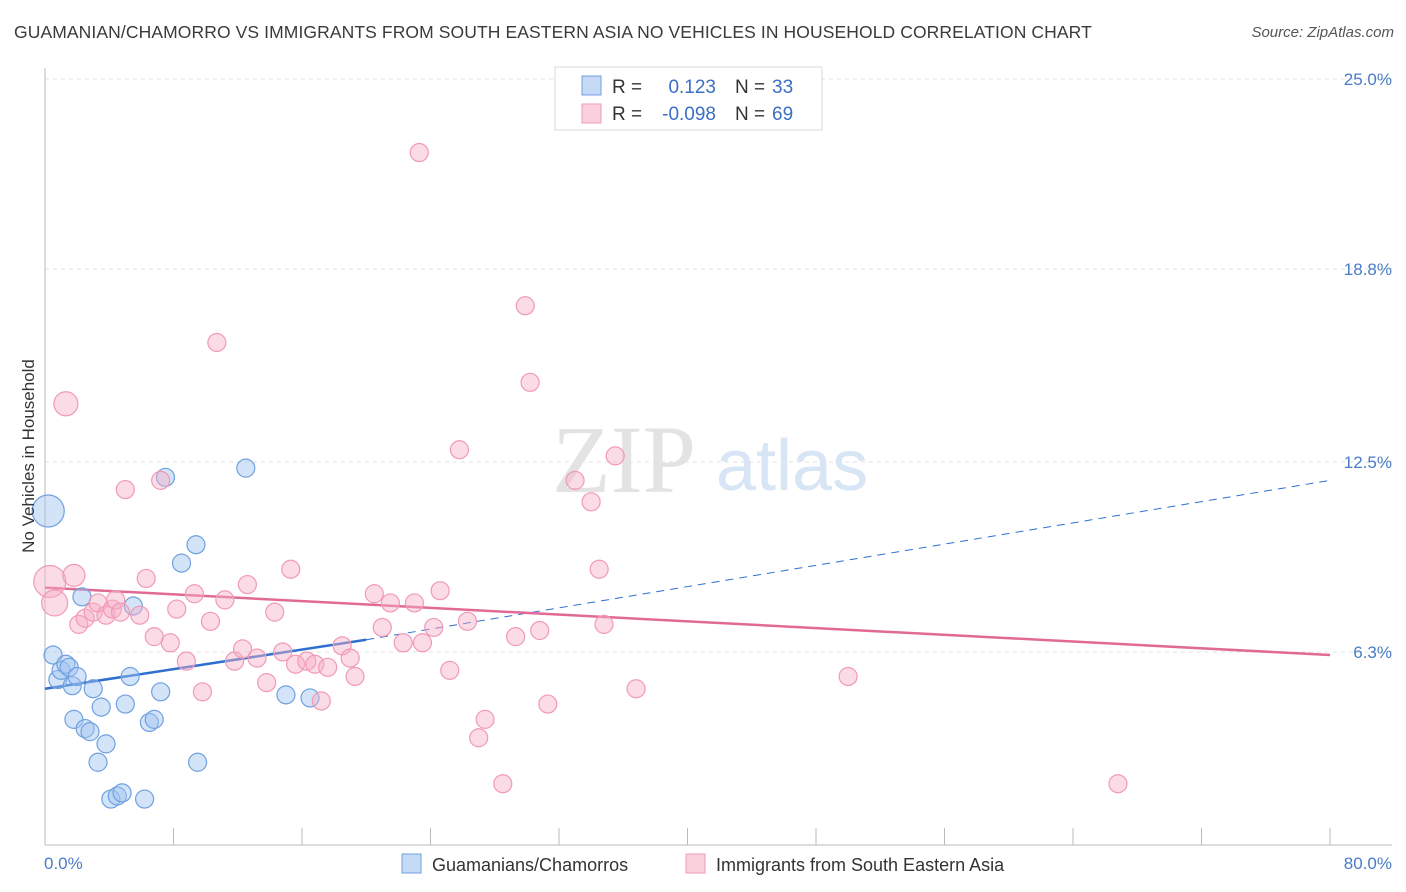 This screenshot has height=892, width=1406. Describe the element at coordinates (627, 87) in the screenshot. I see `legend-r-label-1: R =` at that location.